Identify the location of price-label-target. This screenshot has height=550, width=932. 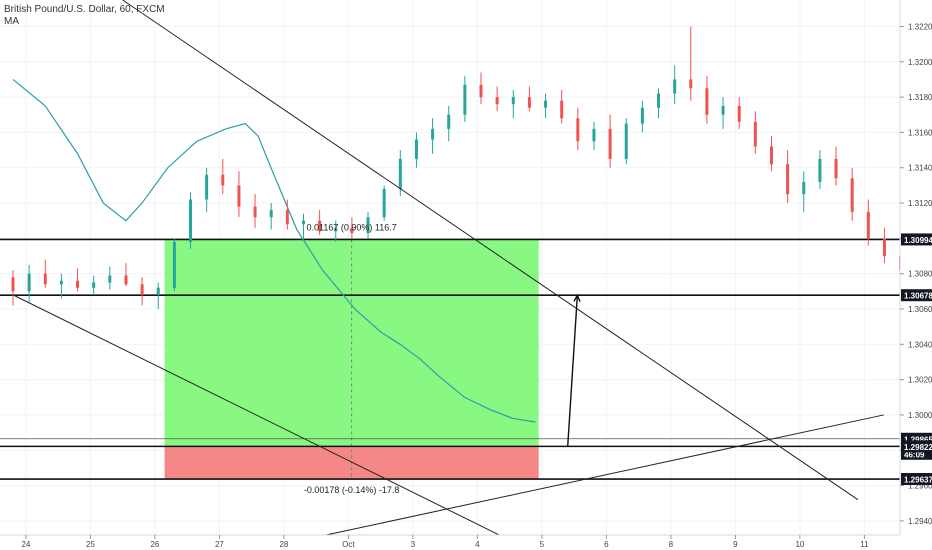
(916, 239).